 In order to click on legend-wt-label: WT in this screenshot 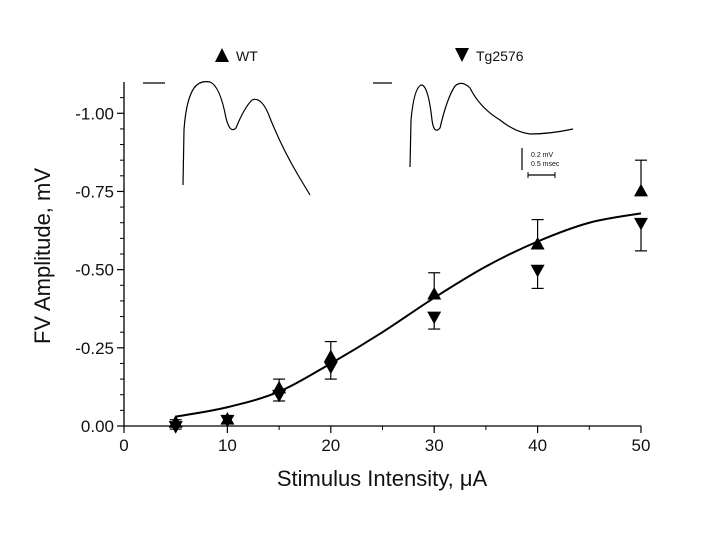, I will do `click(247, 56)`.